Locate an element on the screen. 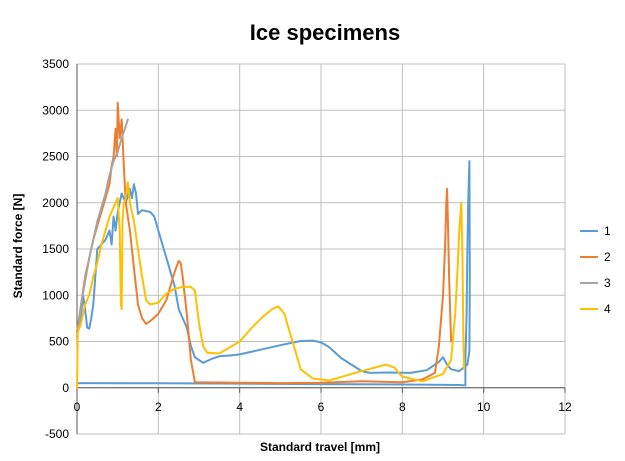 This screenshot has height=461, width=625. y-tick-label: 2000 is located at coordinates (55, 203).